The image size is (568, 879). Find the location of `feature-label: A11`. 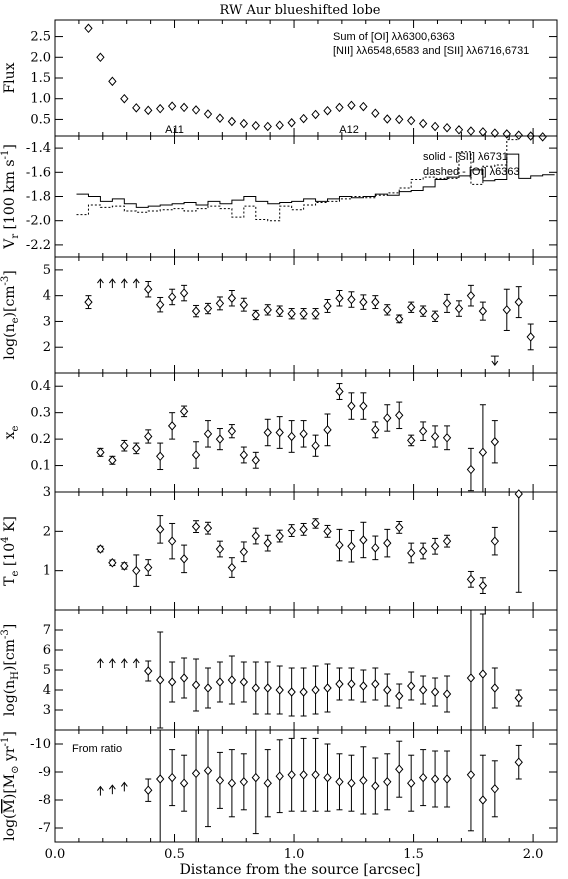

feature-label: A11 is located at coordinates (174, 130).